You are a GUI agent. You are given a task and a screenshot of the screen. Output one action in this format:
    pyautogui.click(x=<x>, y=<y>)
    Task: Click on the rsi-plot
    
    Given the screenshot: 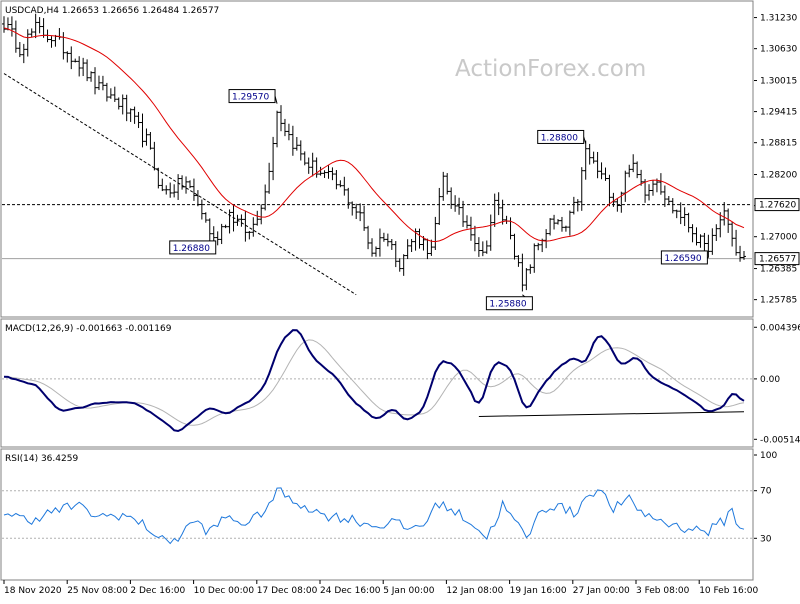 What is the action you would take?
    pyautogui.click(x=377, y=516)
    